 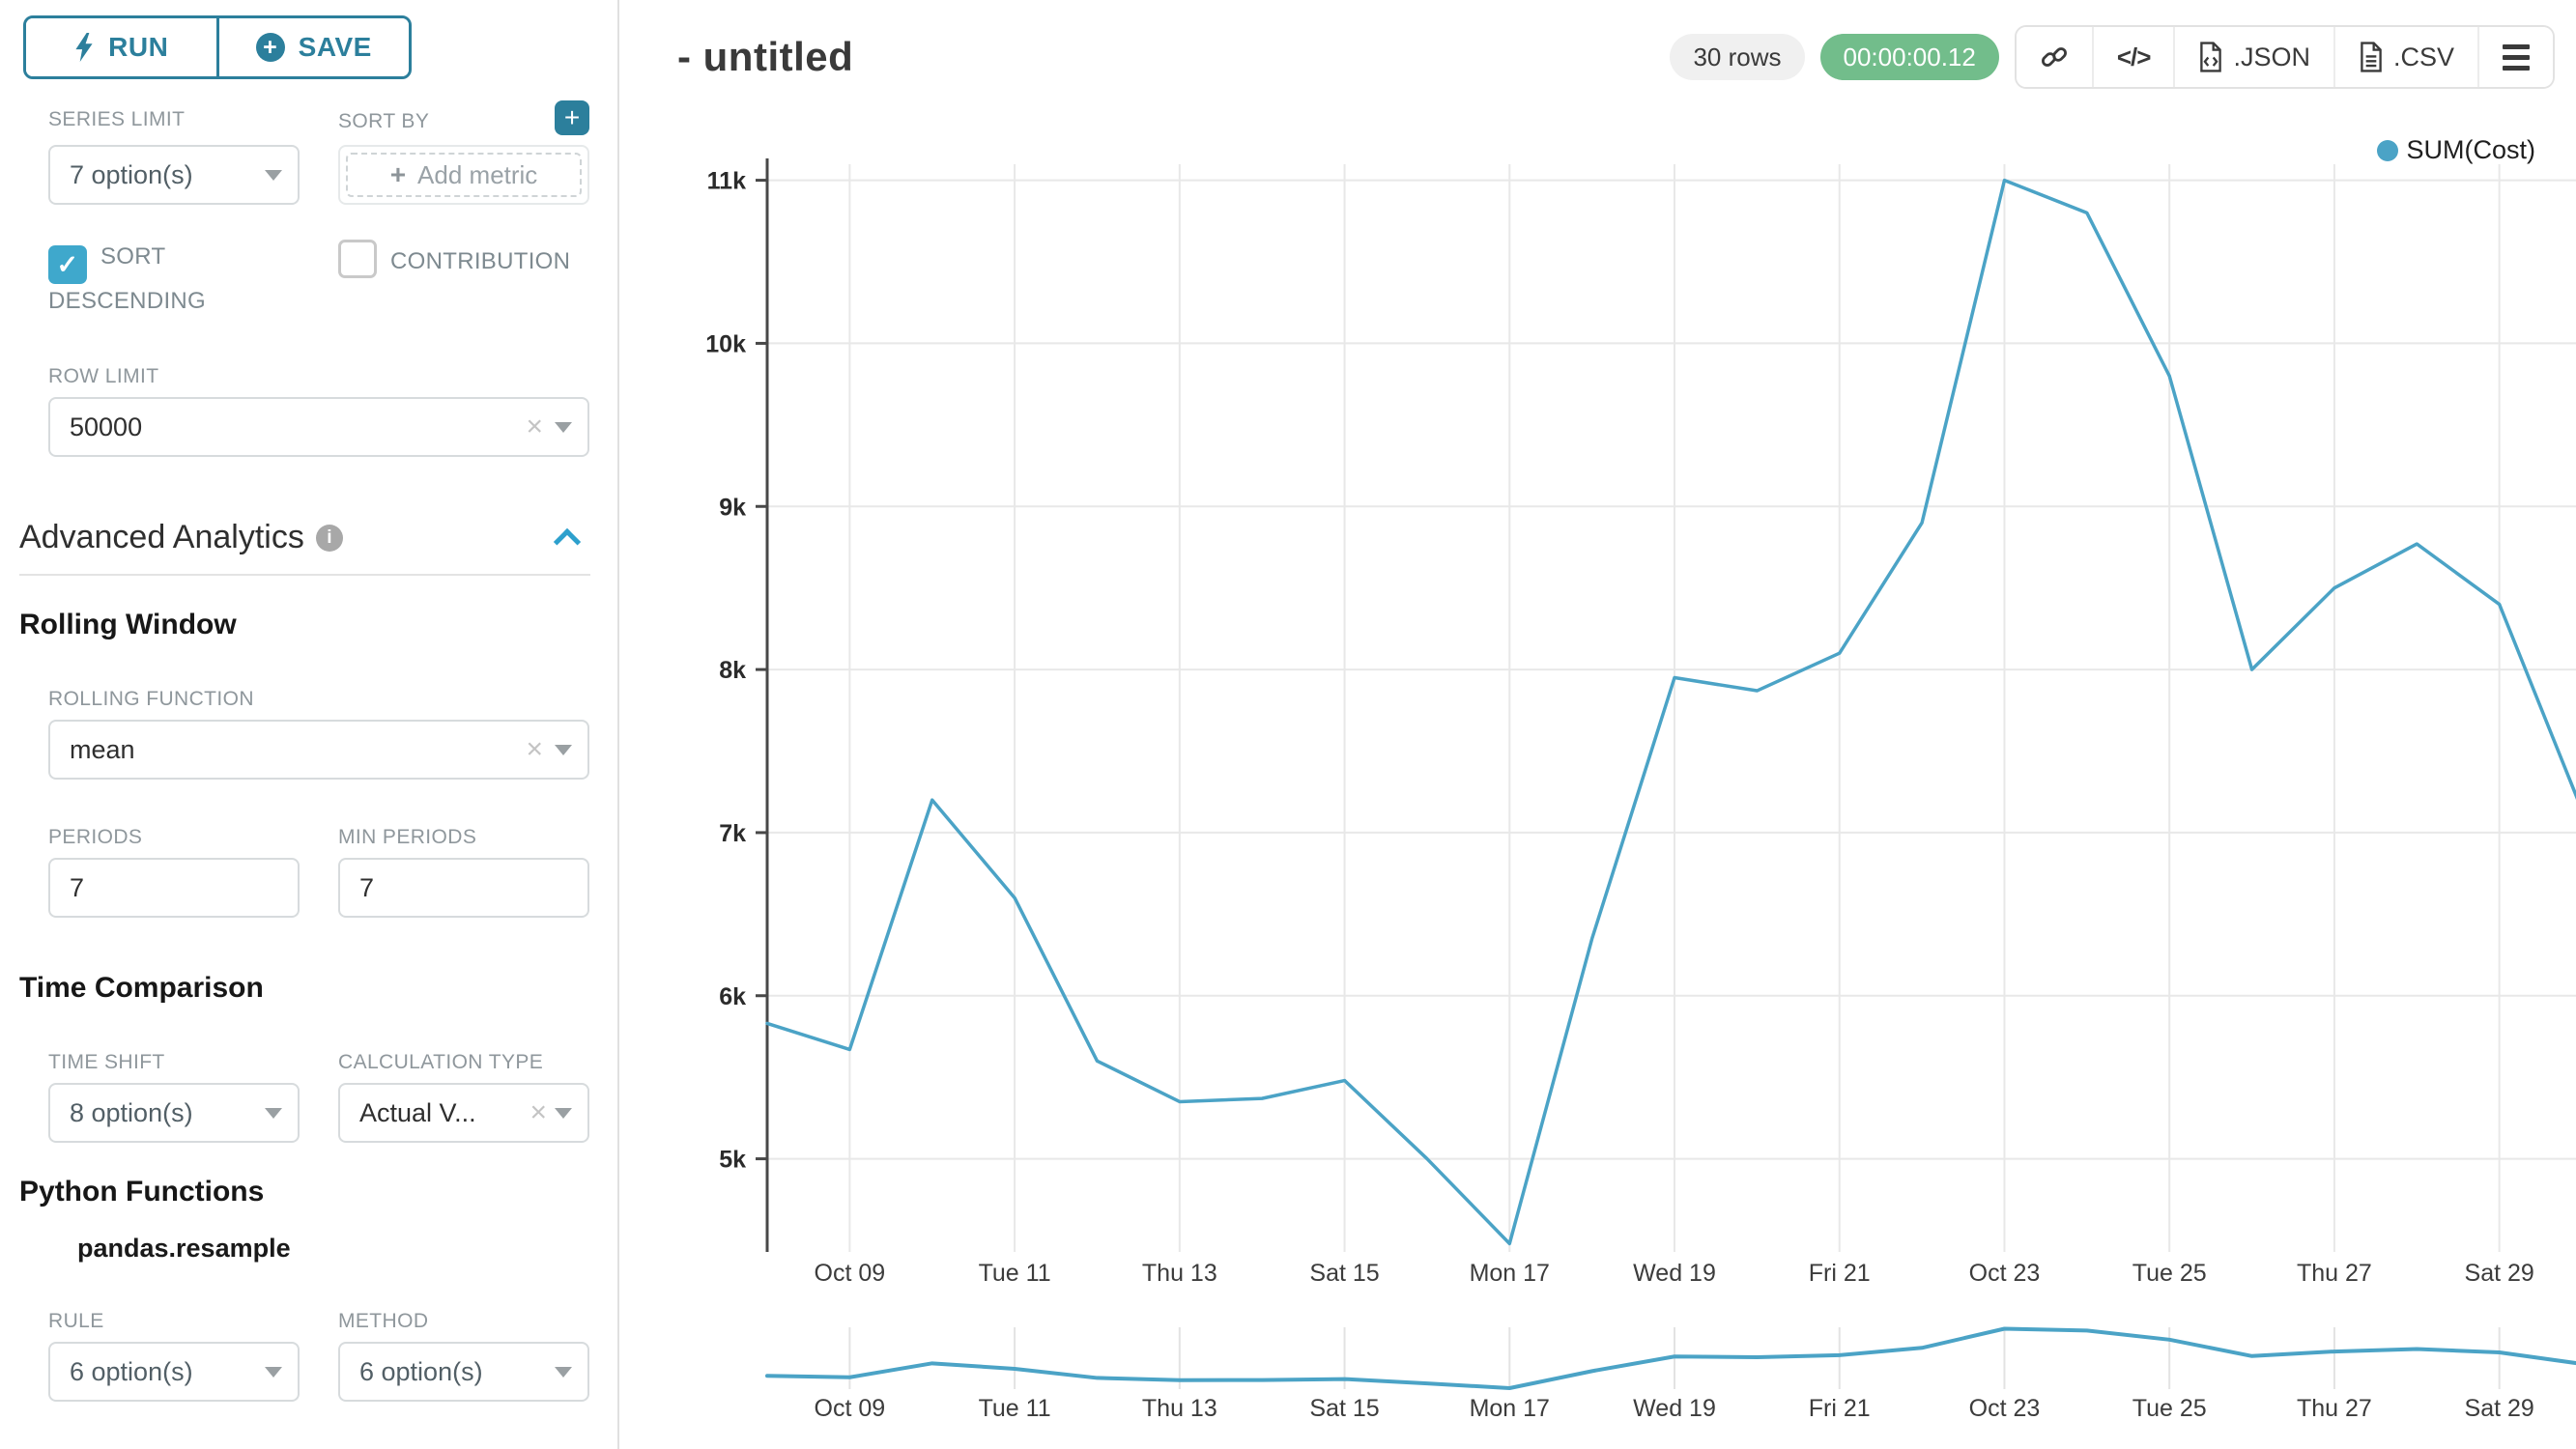 What do you see at coordinates (76, 1321) in the screenshot?
I see `rule-label: RULE` at bounding box center [76, 1321].